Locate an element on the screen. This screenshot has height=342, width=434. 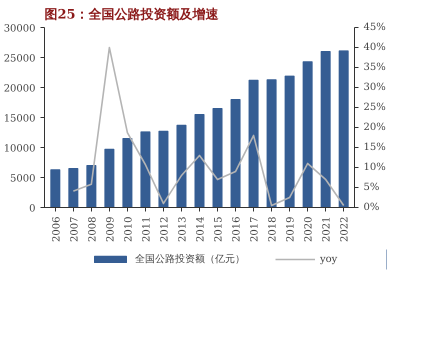
y-tick-label: 5000 is located at coordinates (23, 179).